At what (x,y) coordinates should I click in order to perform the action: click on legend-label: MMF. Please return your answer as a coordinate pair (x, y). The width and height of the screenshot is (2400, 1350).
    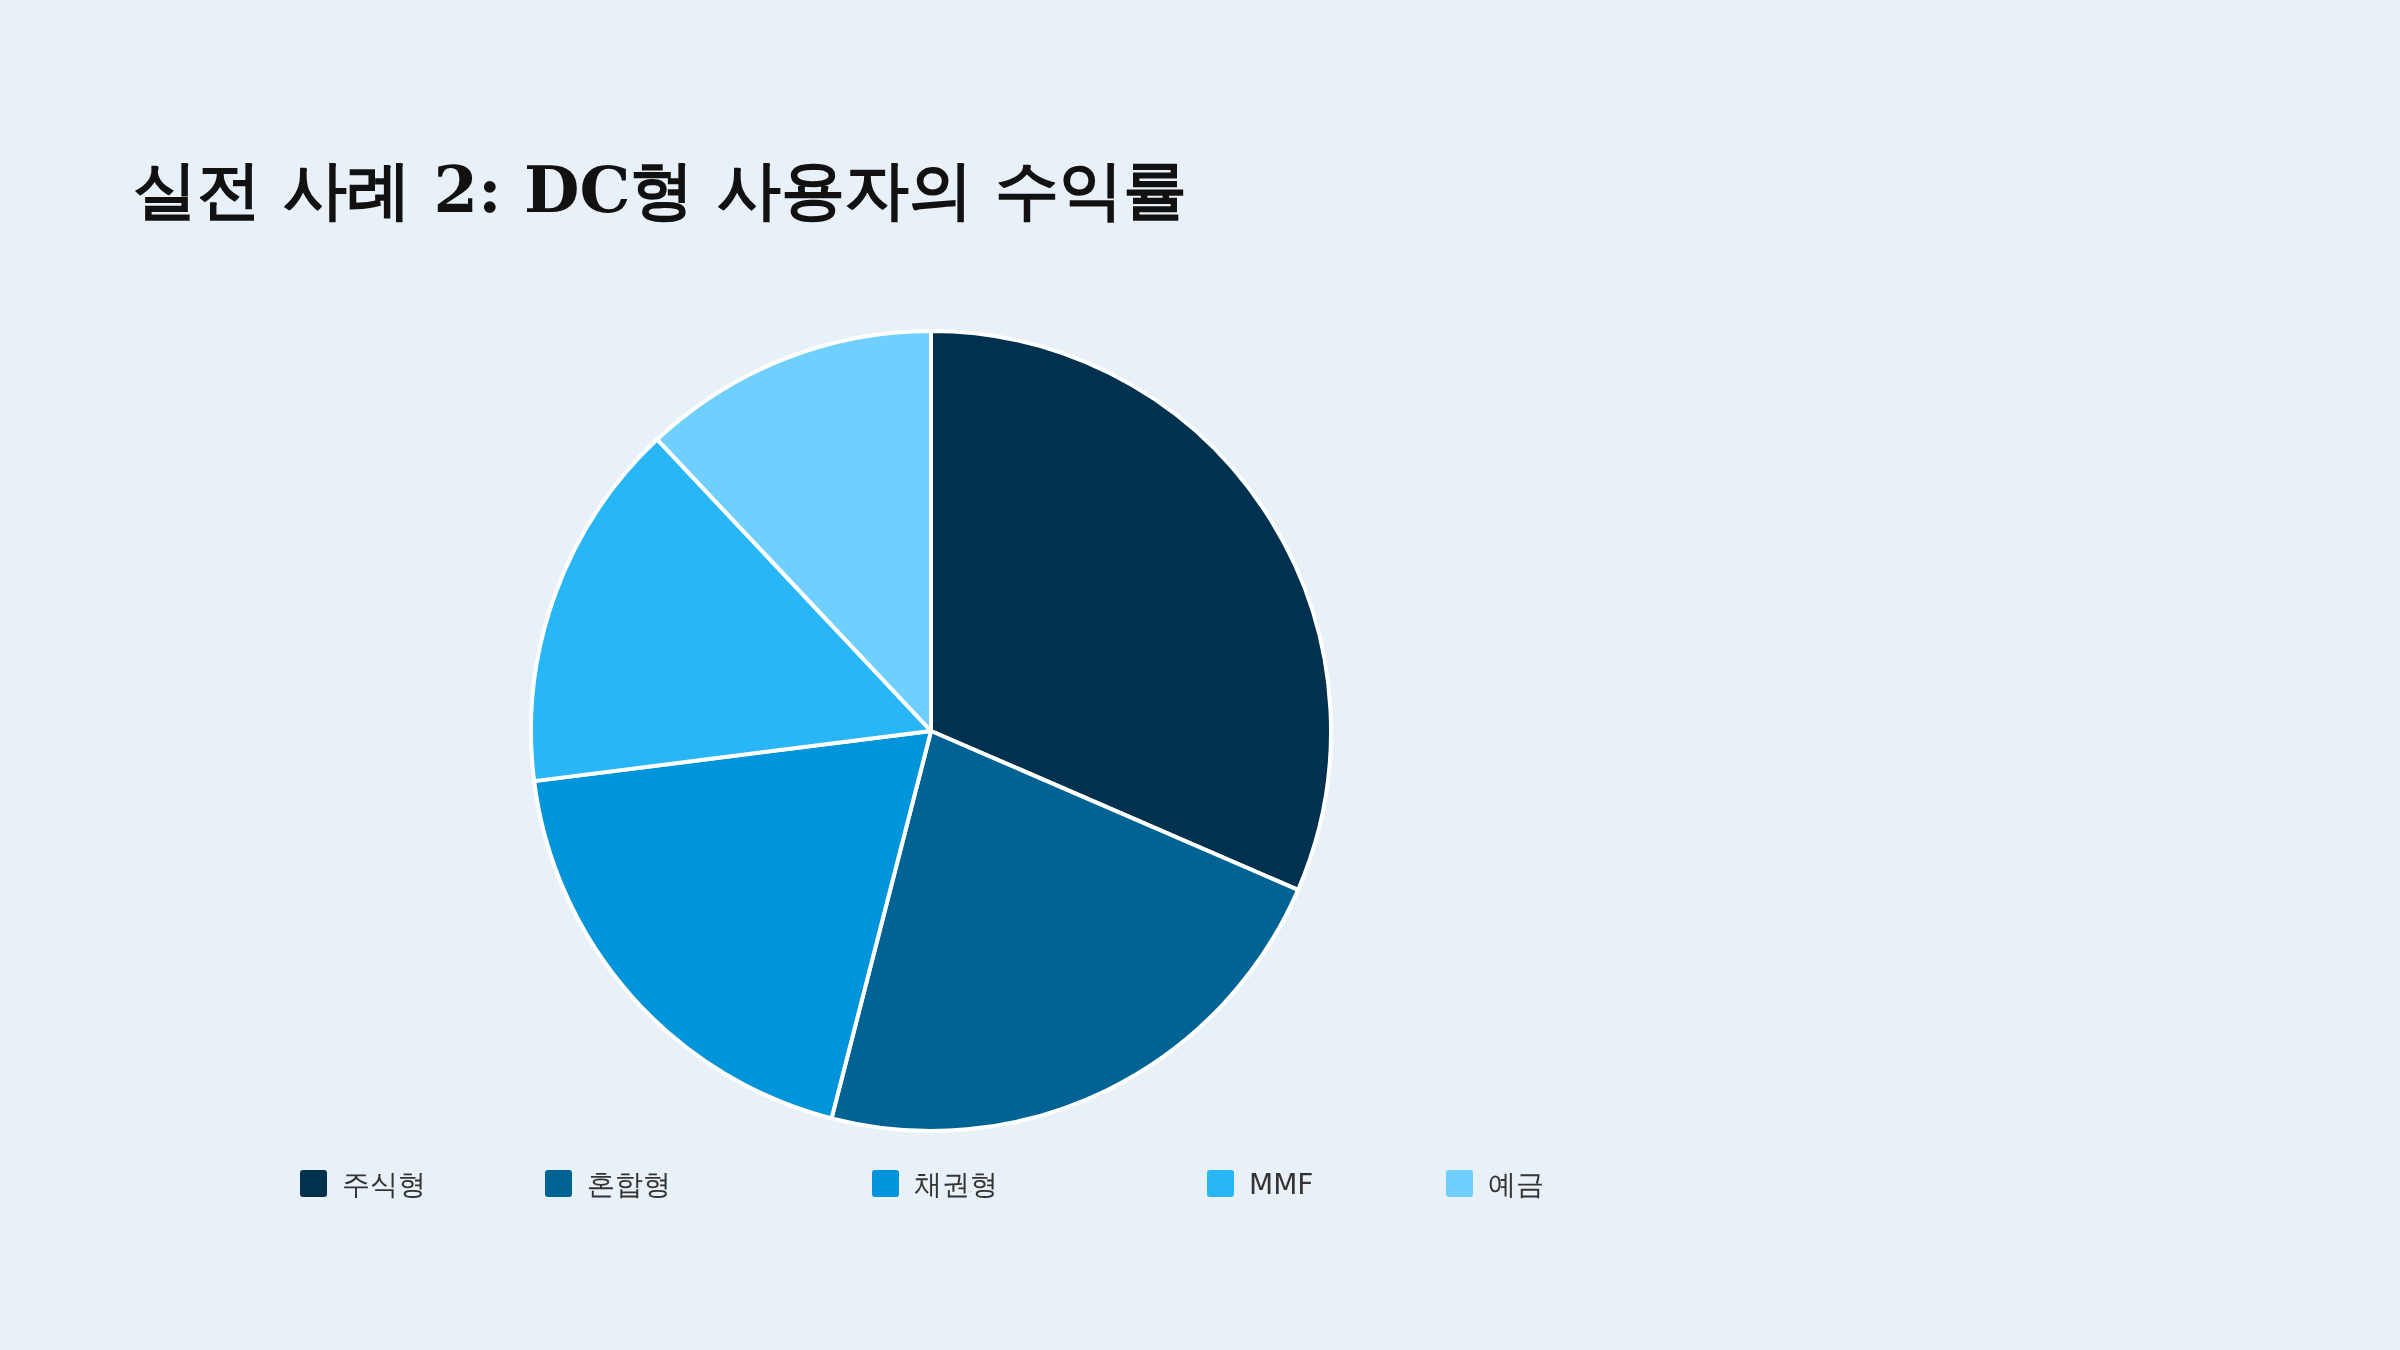
    Looking at the image, I should click on (1281, 1184).